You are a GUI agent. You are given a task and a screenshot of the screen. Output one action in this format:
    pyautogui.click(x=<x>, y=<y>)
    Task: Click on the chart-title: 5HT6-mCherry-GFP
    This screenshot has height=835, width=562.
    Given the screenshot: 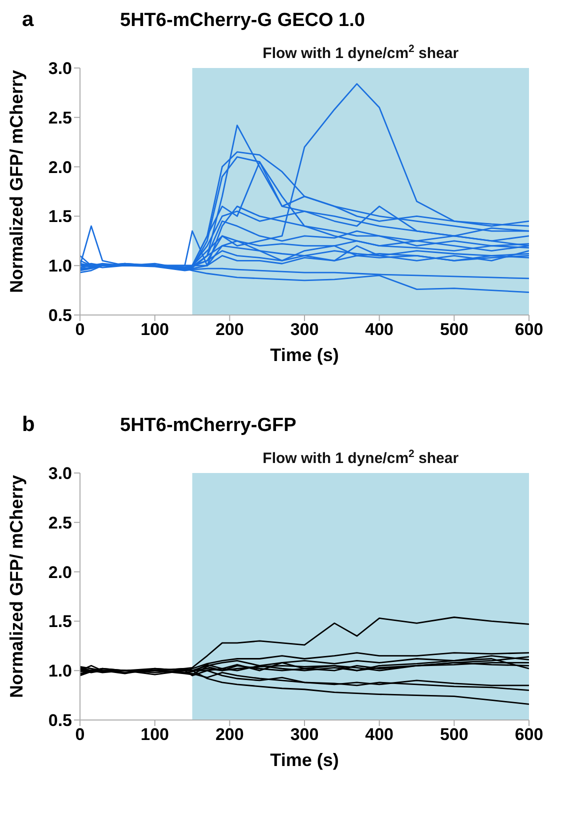 What is the action you would take?
    pyautogui.click(x=207, y=426)
    